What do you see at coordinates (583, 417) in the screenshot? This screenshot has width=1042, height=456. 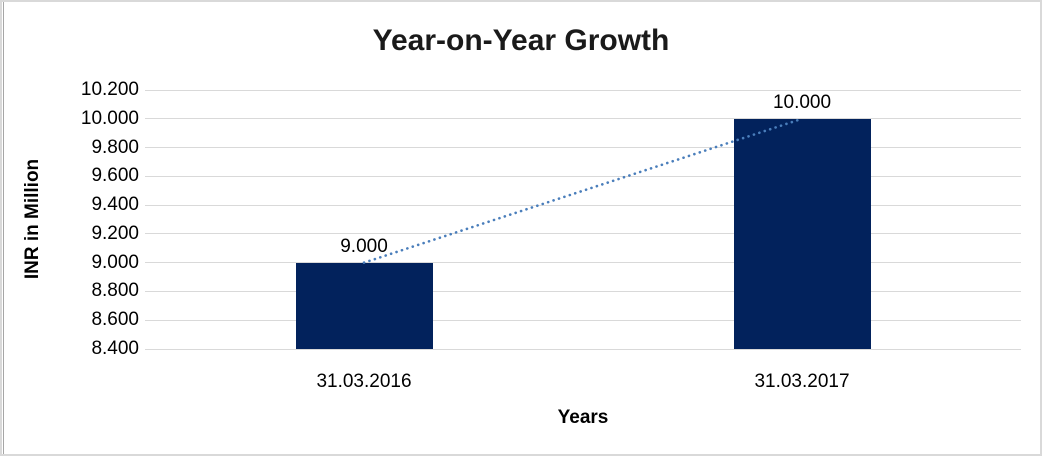 I see `x-axis-title: Years` at bounding box center [583, 417].